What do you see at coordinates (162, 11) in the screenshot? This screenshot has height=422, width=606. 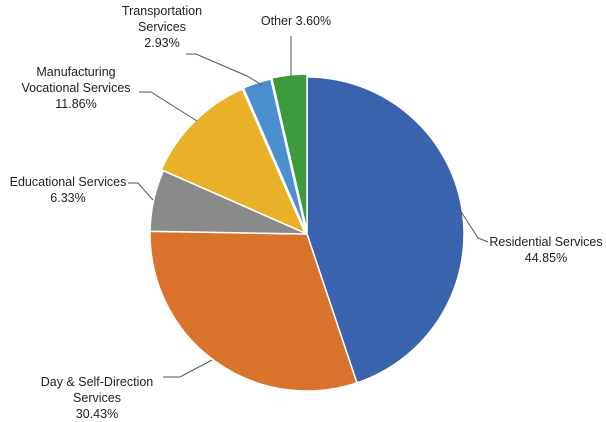 I see `slice-label-line: Transportation` at bounding box center [162, 11].